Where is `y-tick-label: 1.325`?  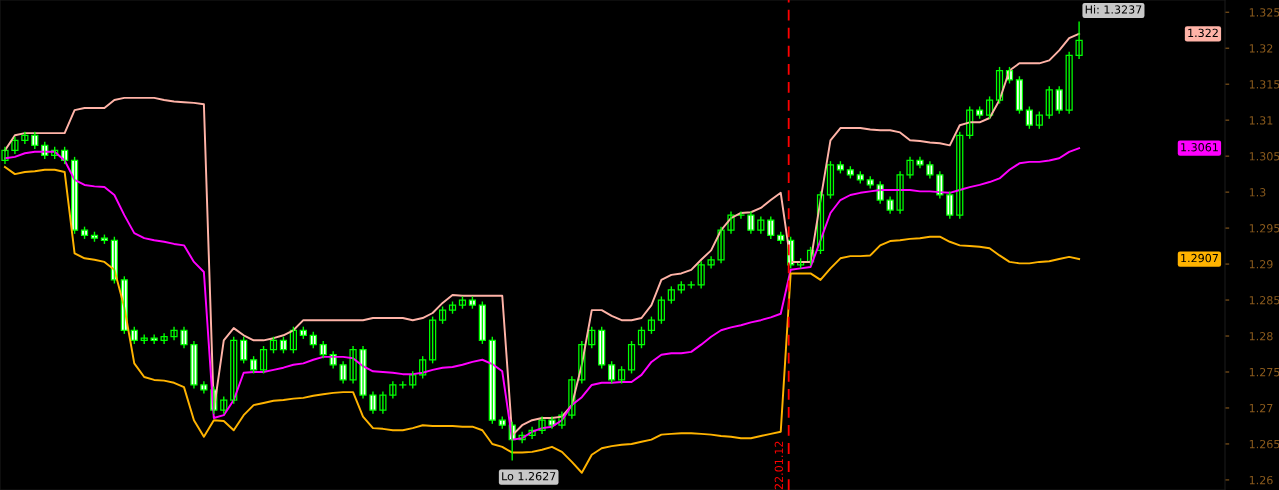
y-tick-label: 1.325 is located at coordinates (1264, 12).